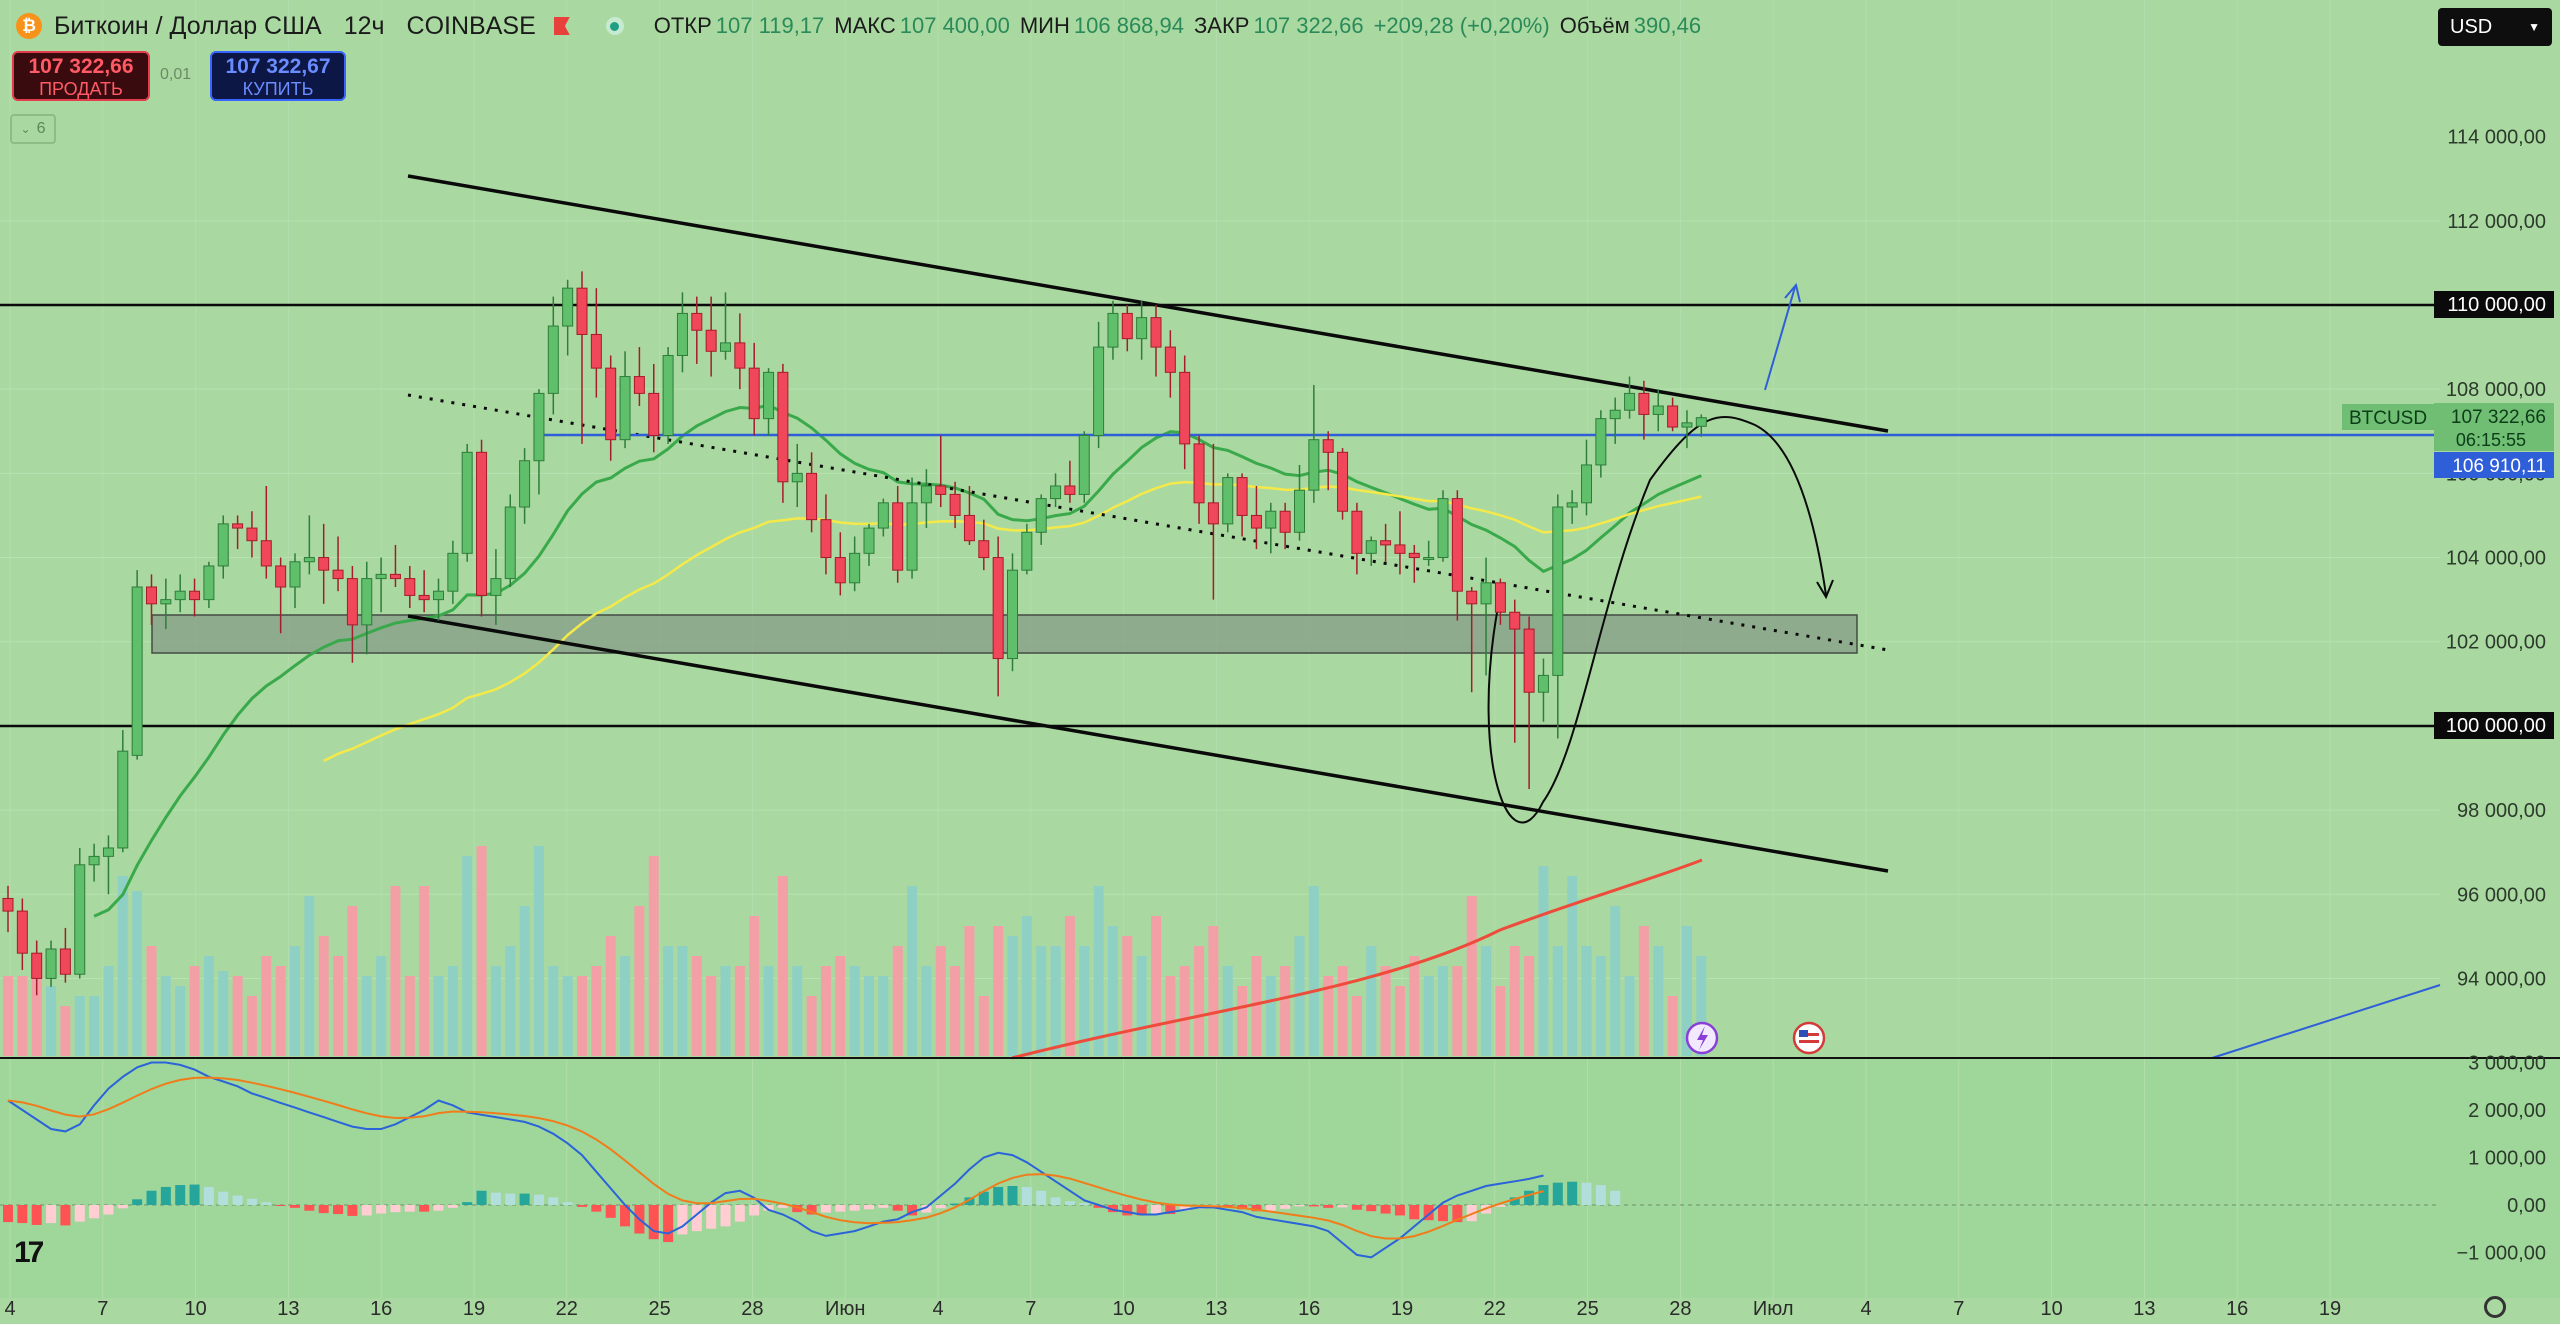 This screenshot has height=1324, width=2560. Describe the element at coordinates (614, 26) in the screenshot. I see `market-status-icon` at that location.